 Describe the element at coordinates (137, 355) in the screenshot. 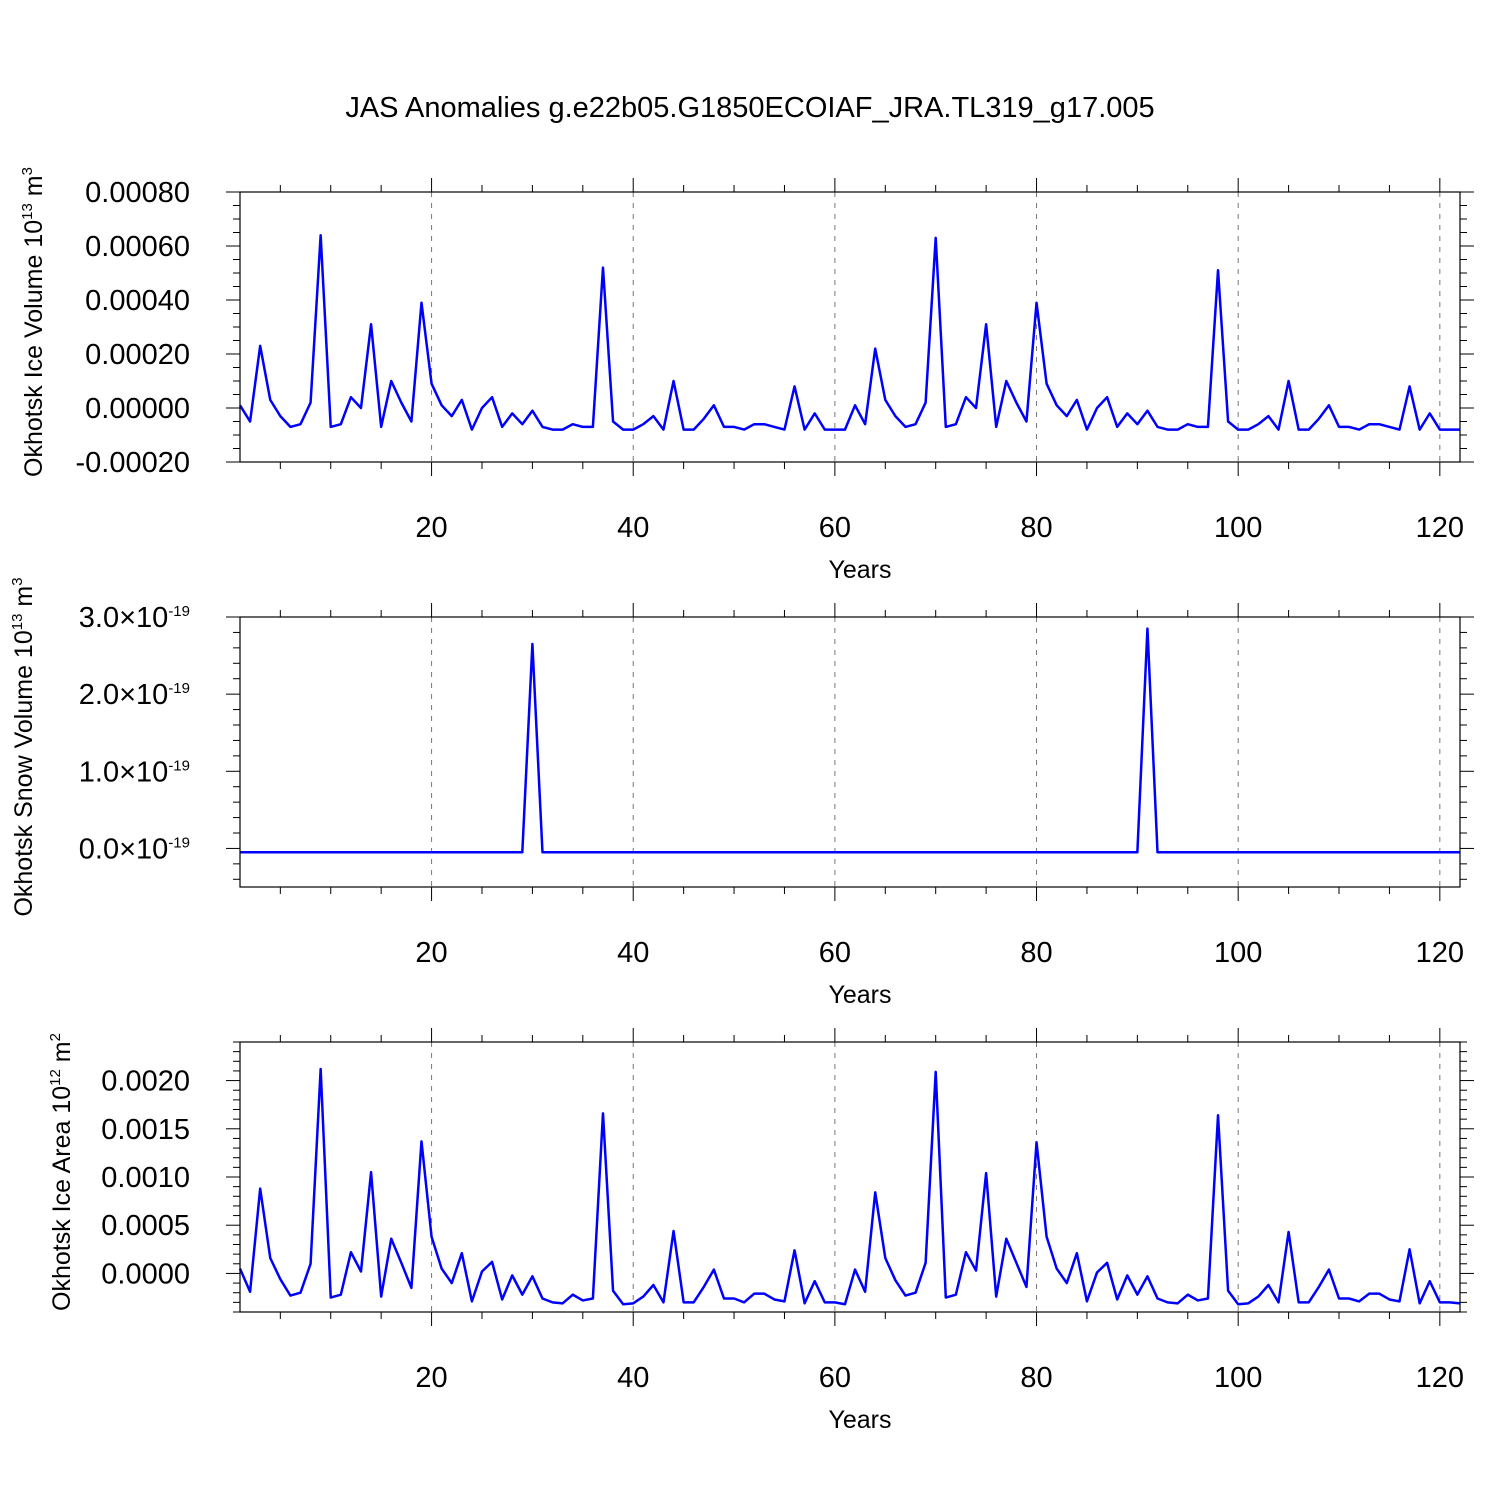

I see `y-tick-label: 0.00020` at that location.